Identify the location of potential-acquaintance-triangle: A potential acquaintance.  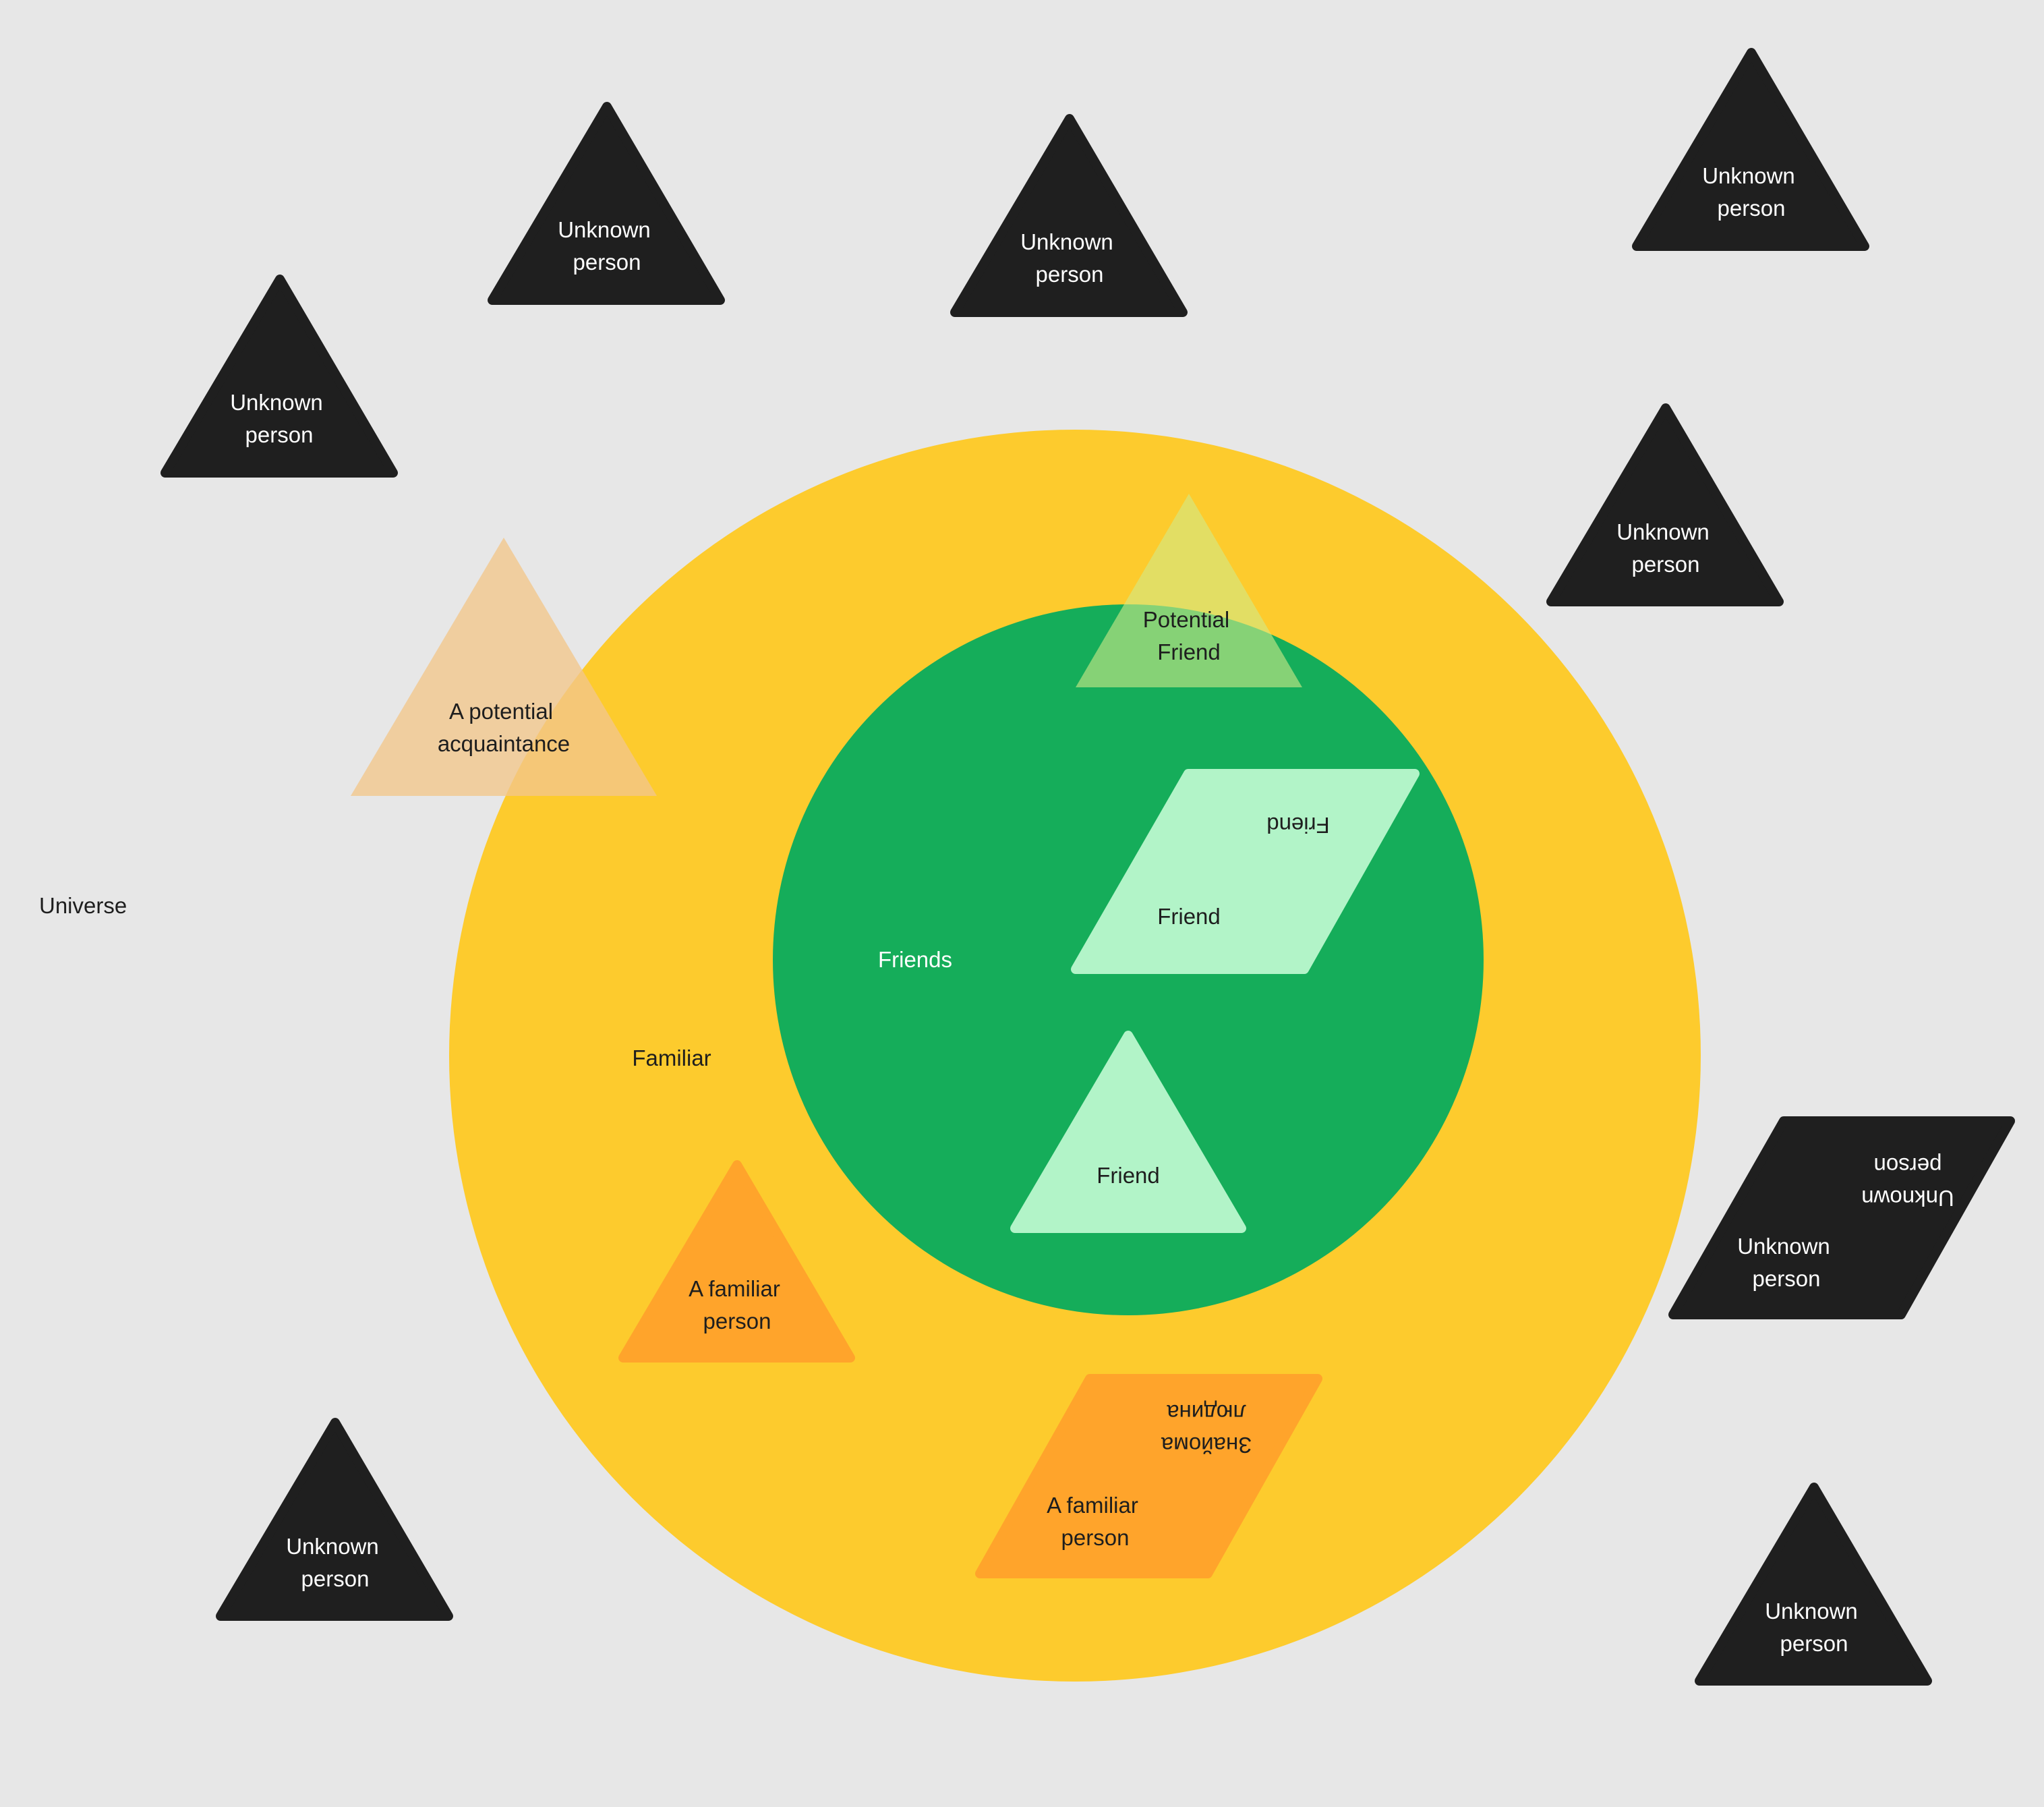
(504, 667).